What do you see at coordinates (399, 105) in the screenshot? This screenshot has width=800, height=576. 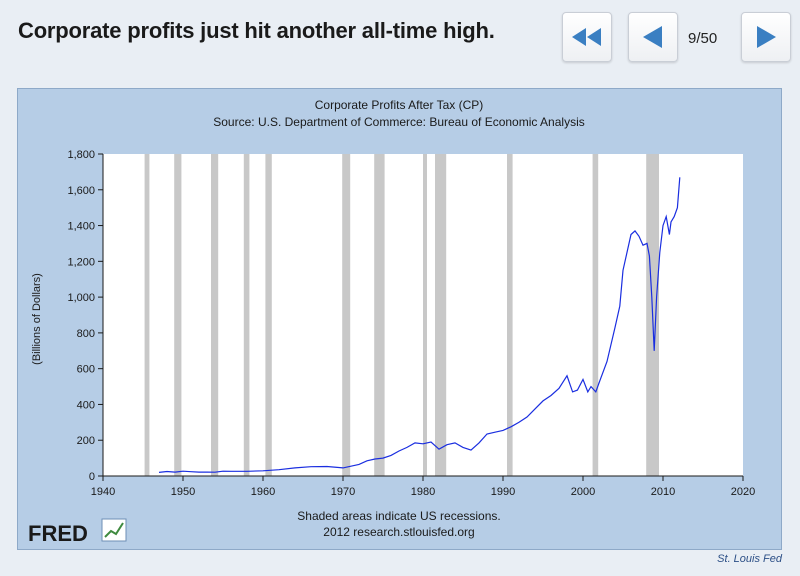 I see `chart-title: Corporate Profits After Tax (CP)` at bounding box center [399, 105].